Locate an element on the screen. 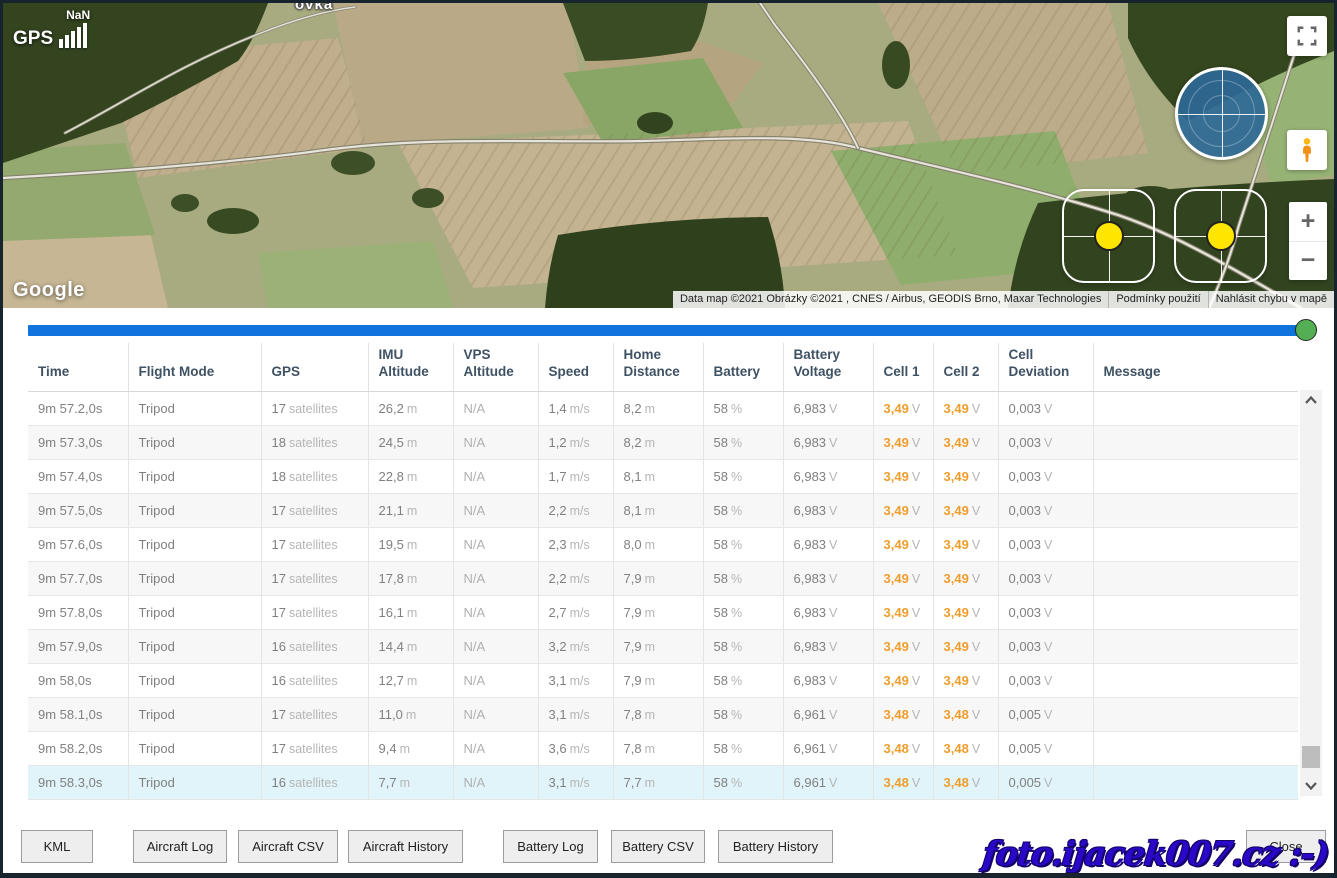 The width and height of the screenshot is (1337, 878). column-header-flight-mode: Flight Mode is located at coordinates (195, 367).